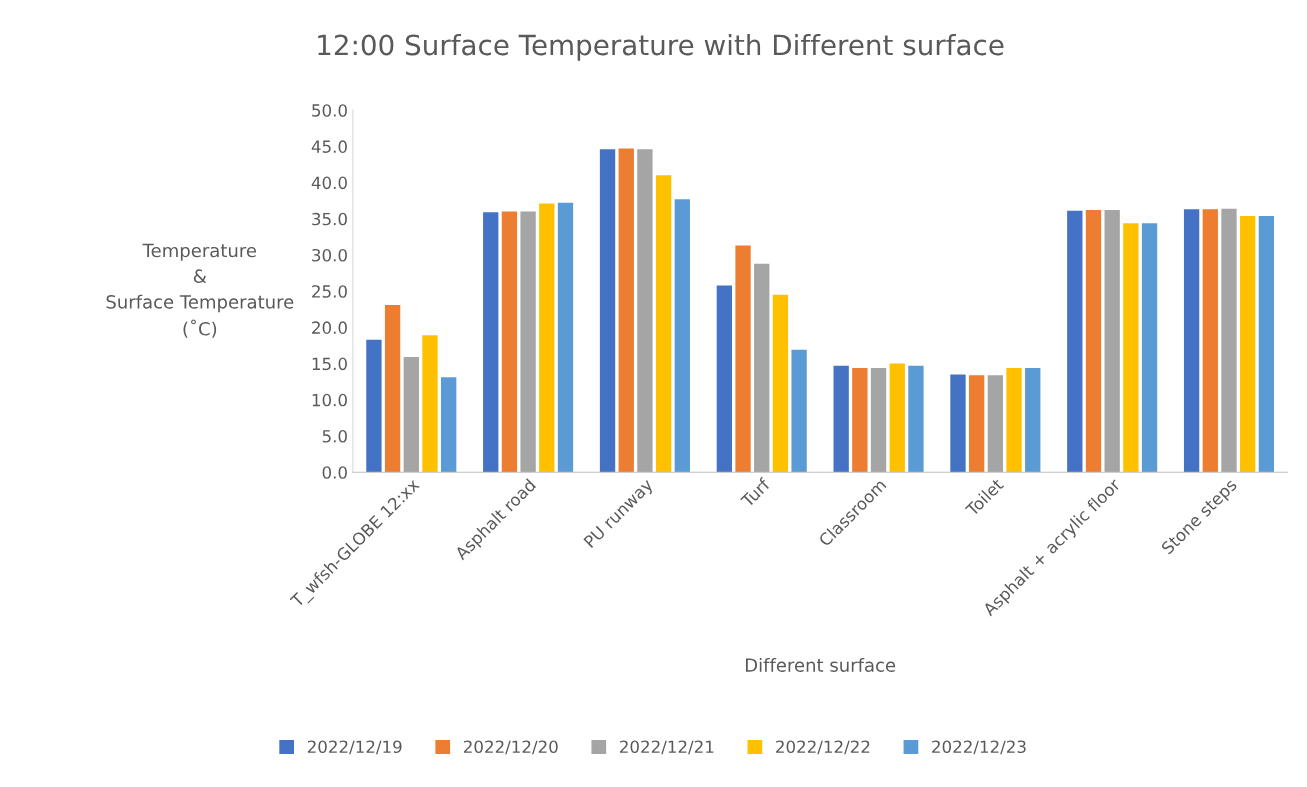 Image resolution: width=1307 pixels, height=787 pixels. I want to click on y-tick-label: 20.0, so click(329, 327).